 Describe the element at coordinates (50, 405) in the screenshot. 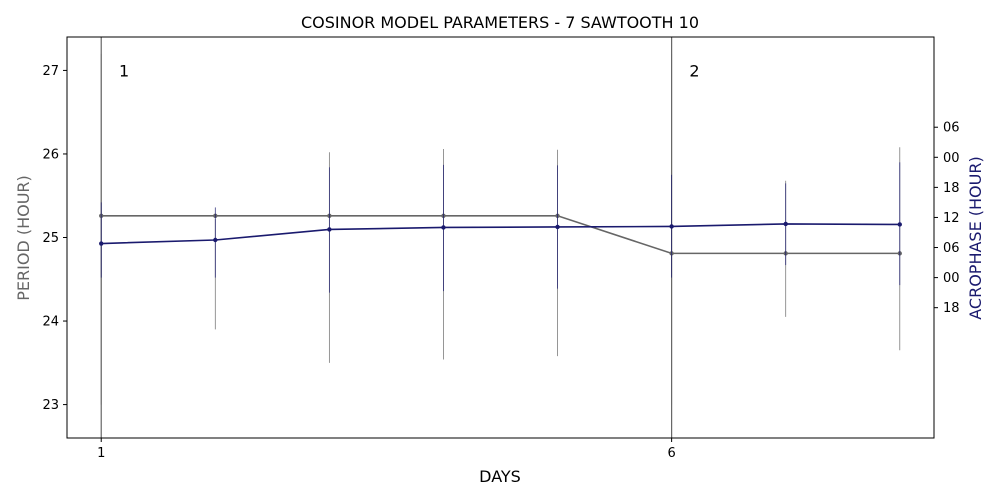

I see `y-left-tick-label: 23` at that location.